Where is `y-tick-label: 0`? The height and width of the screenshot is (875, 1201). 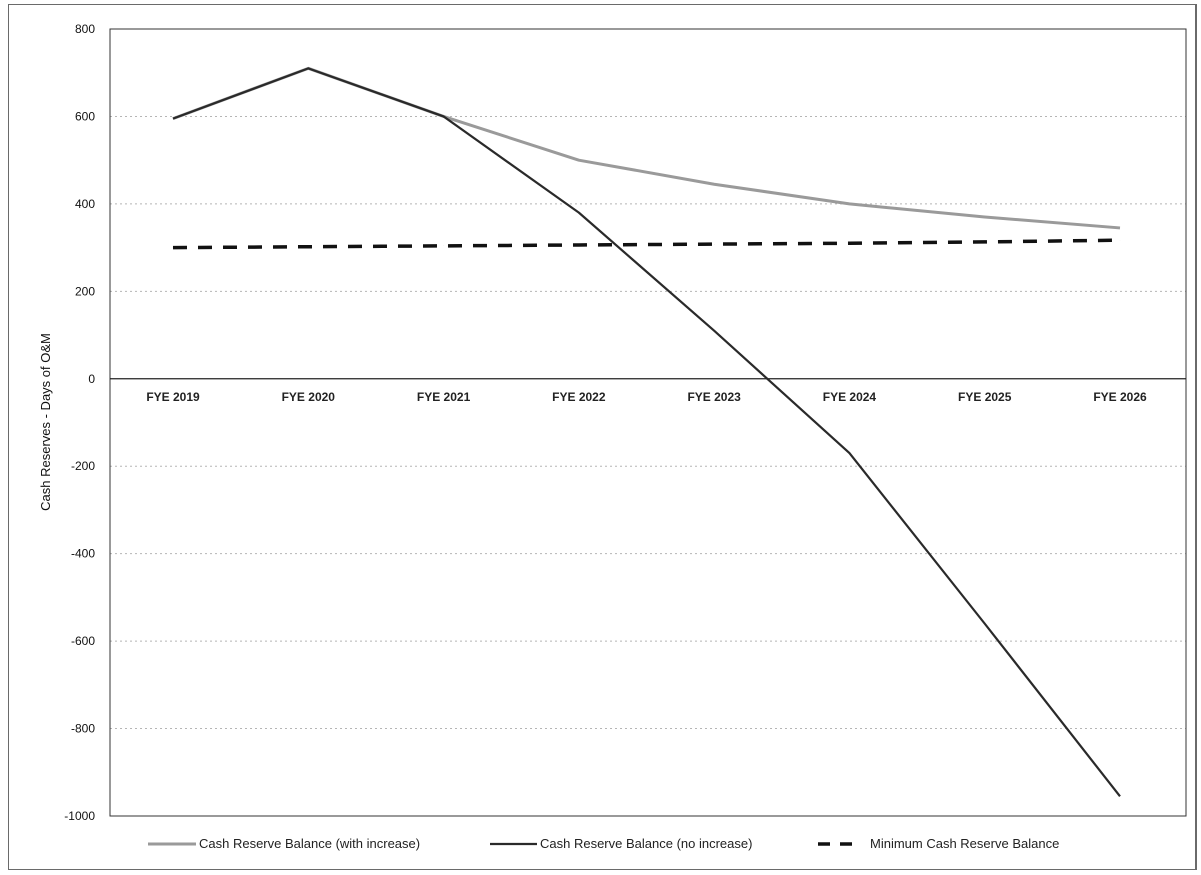
y-tick-label: 0 is located at coordinates (91, 379).